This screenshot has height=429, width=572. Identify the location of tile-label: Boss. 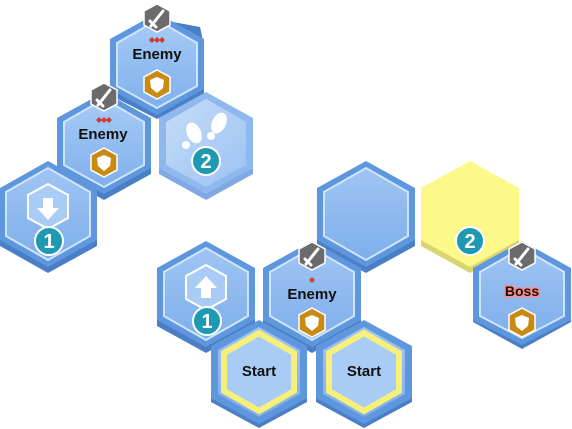
(522, 291).